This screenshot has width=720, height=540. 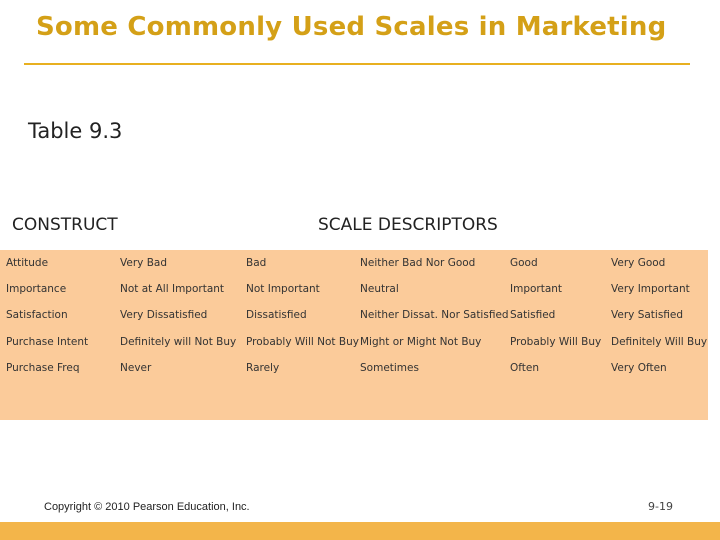 I want to click on descriptor-cell: Never, so click(x=136, y=368).